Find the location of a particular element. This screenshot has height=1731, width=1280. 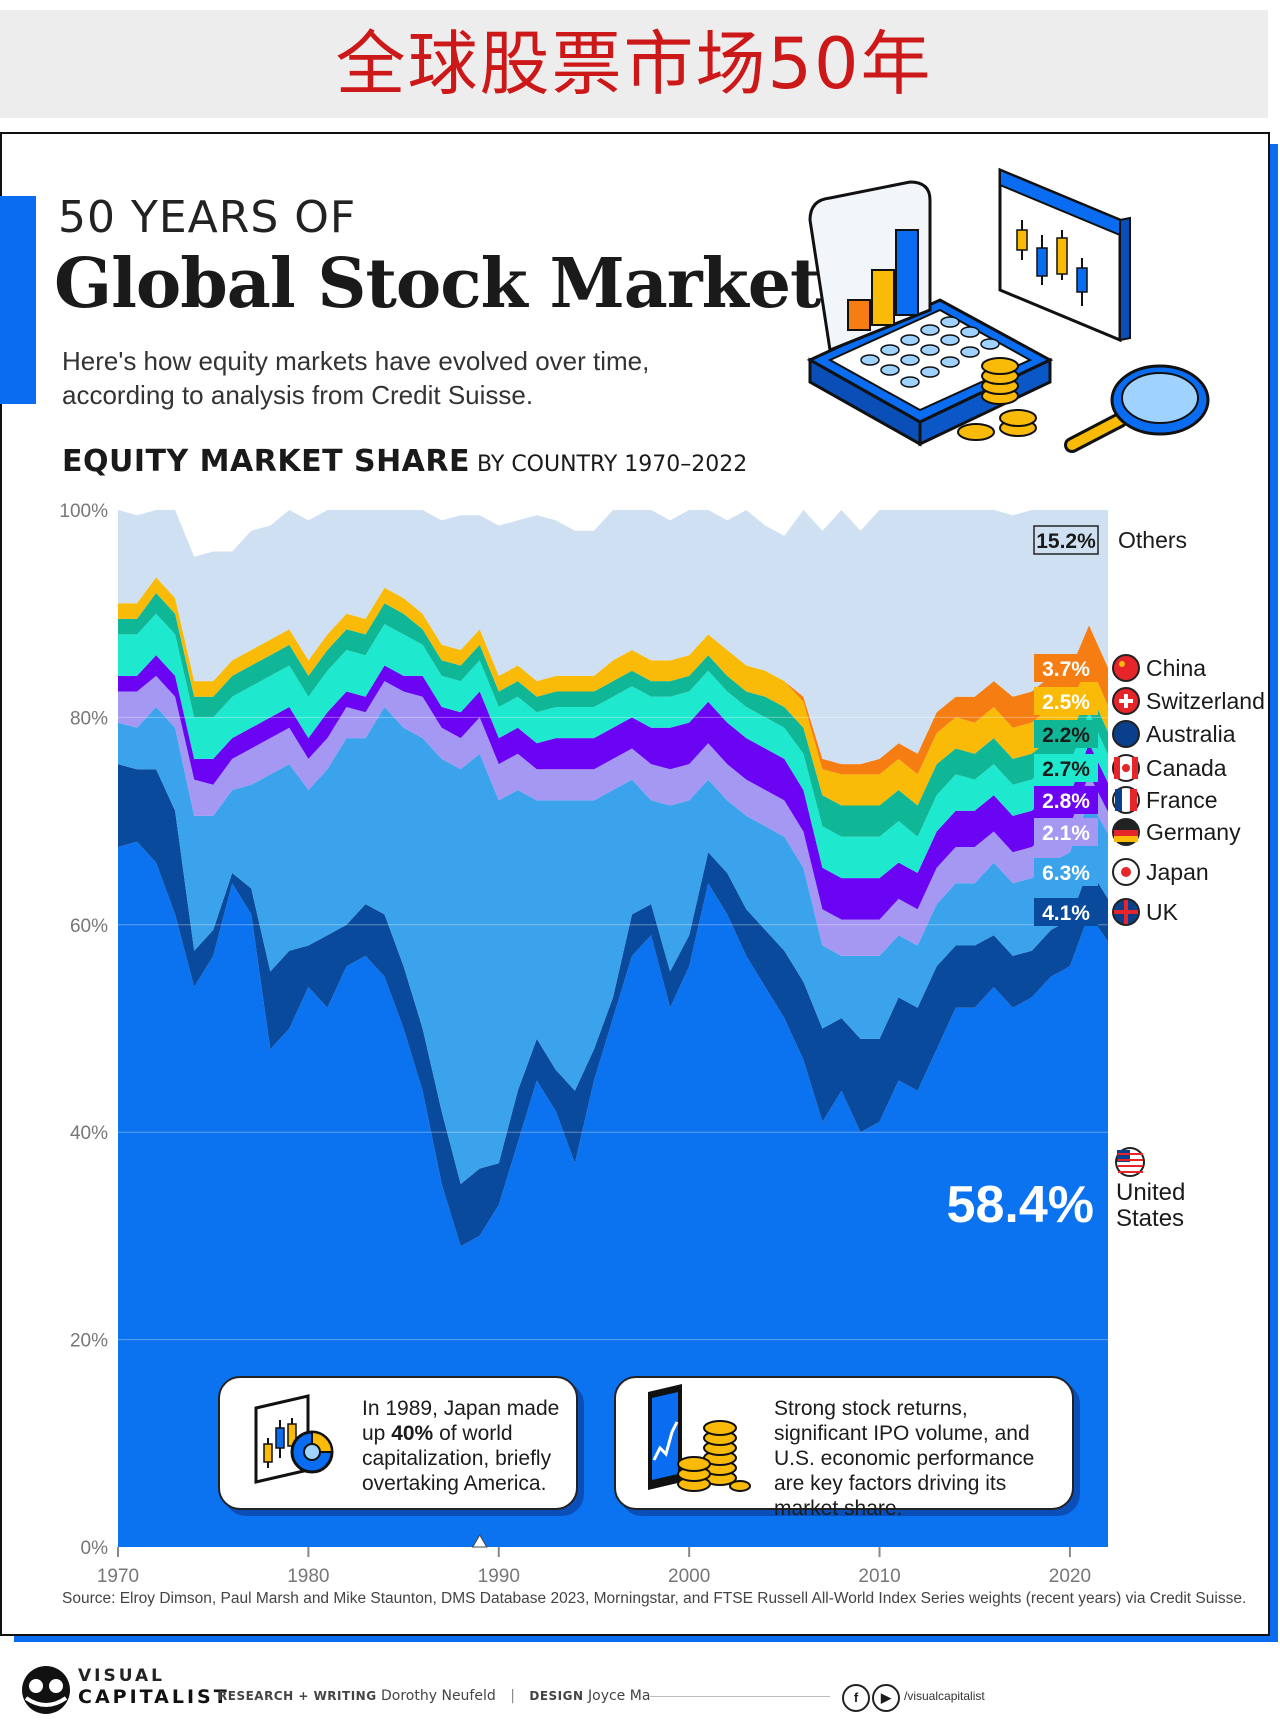

label-france: 2.8% France is located at coordinates (1126, 800).